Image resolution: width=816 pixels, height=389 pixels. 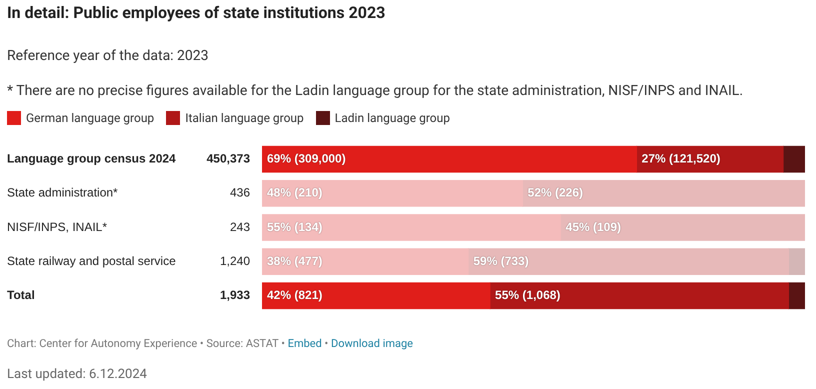 I want to click on legend-label: Italian language group, so click(x=244, y=118).